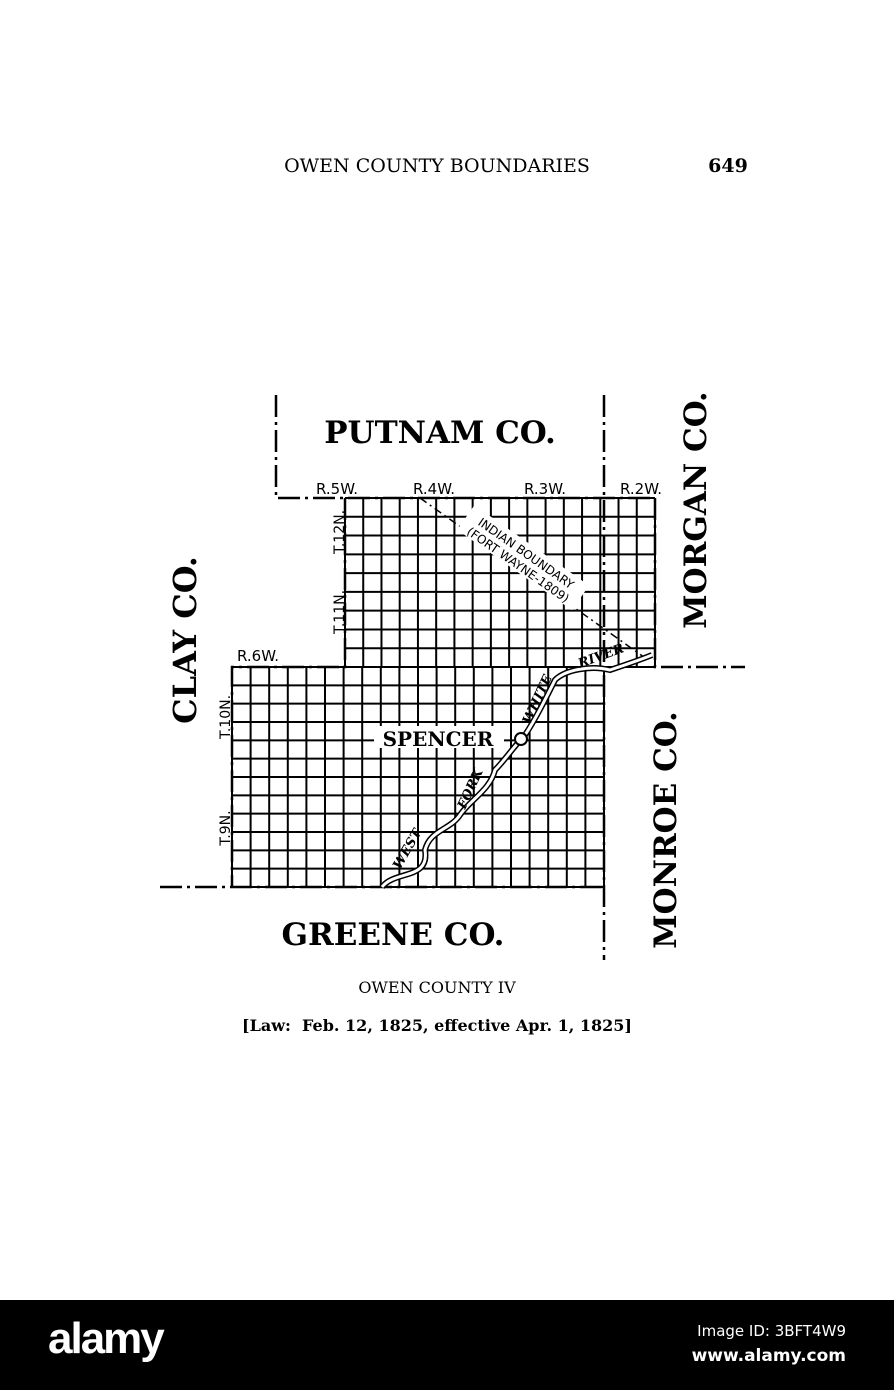 The height and width of the screenshot is (1390, 894). What do you see at coordinates (447, 1345) in the screenshot?
I see `watermark-footer: alamy Image ID: 3BFT4W9 www.alamy.com` at bounding box center [447, 1345].